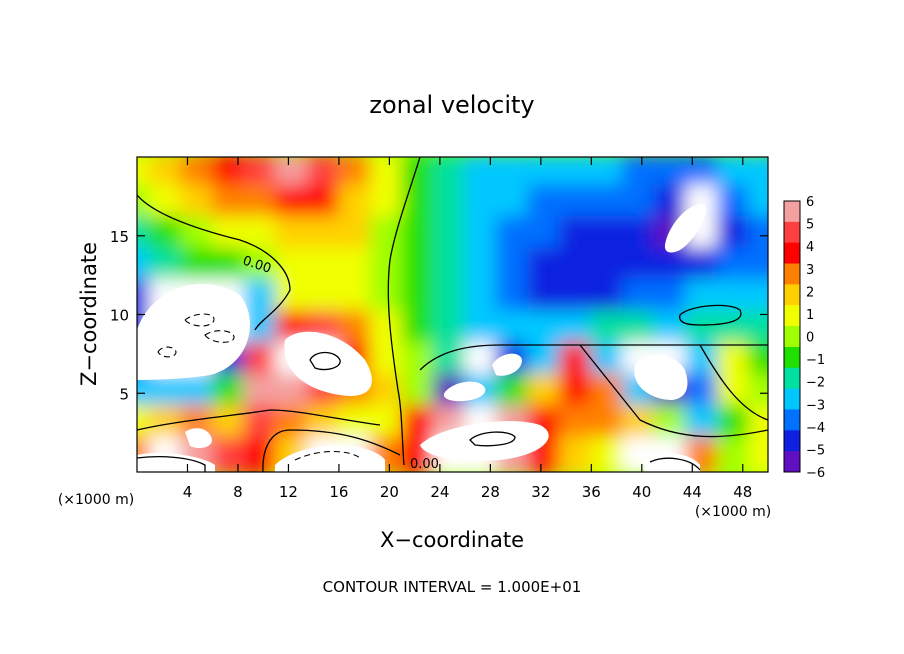 The image size is (904, 654). I want to click on x-axis-unit-label: (×1000 m), so click(733, 512).